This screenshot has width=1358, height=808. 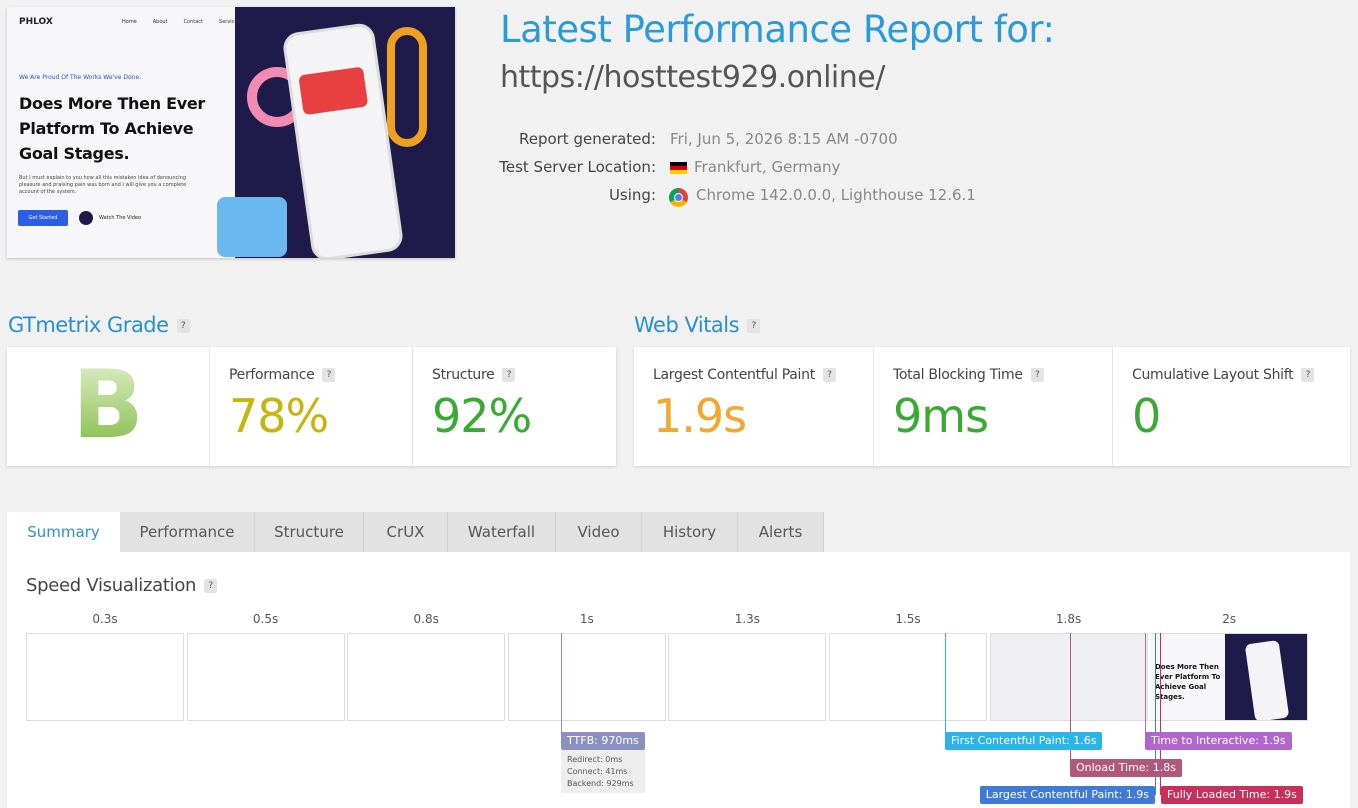 What do you see at coordinates (600, 783) in the screenshot?
I see `ttfb-detail: Backend: 929ms` at bounding box center [600, 783].